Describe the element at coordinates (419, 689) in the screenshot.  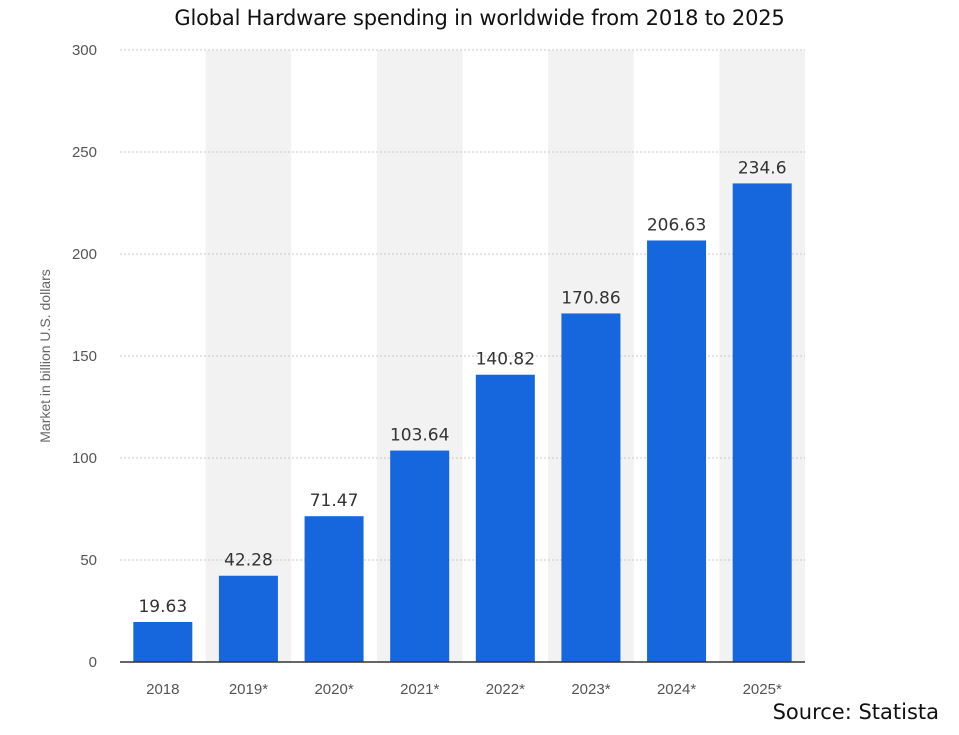
I see `x-tick-label: 2021*` at that location.